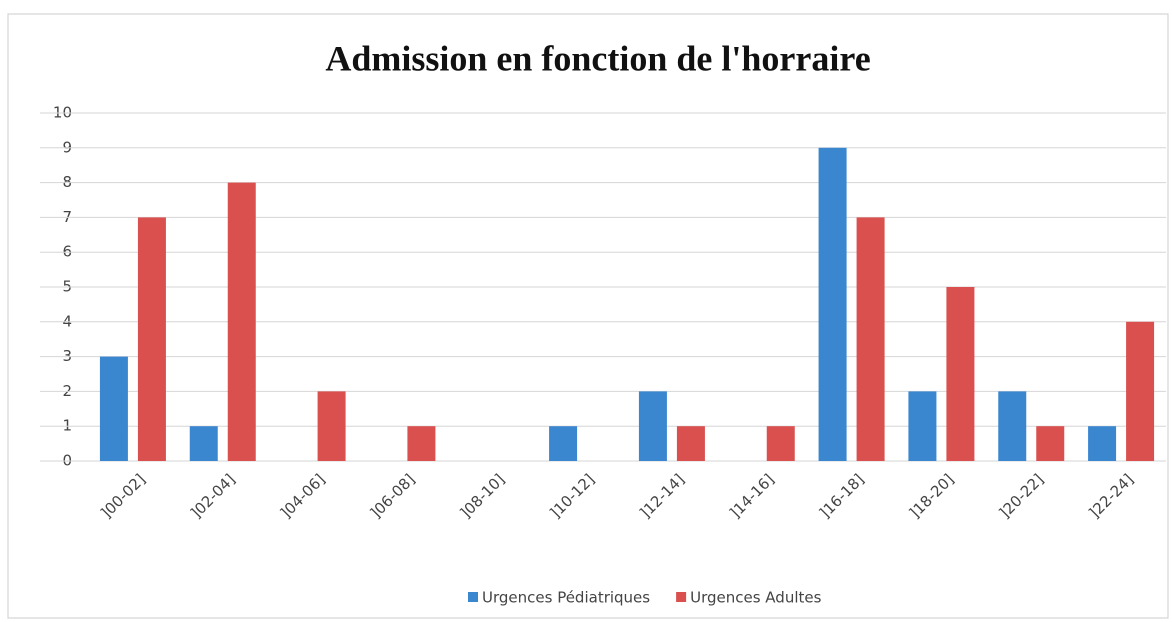 This screenshot has width=1172, height=622. I want to click on x-tick-label: ]10-12], so click(572, 496).